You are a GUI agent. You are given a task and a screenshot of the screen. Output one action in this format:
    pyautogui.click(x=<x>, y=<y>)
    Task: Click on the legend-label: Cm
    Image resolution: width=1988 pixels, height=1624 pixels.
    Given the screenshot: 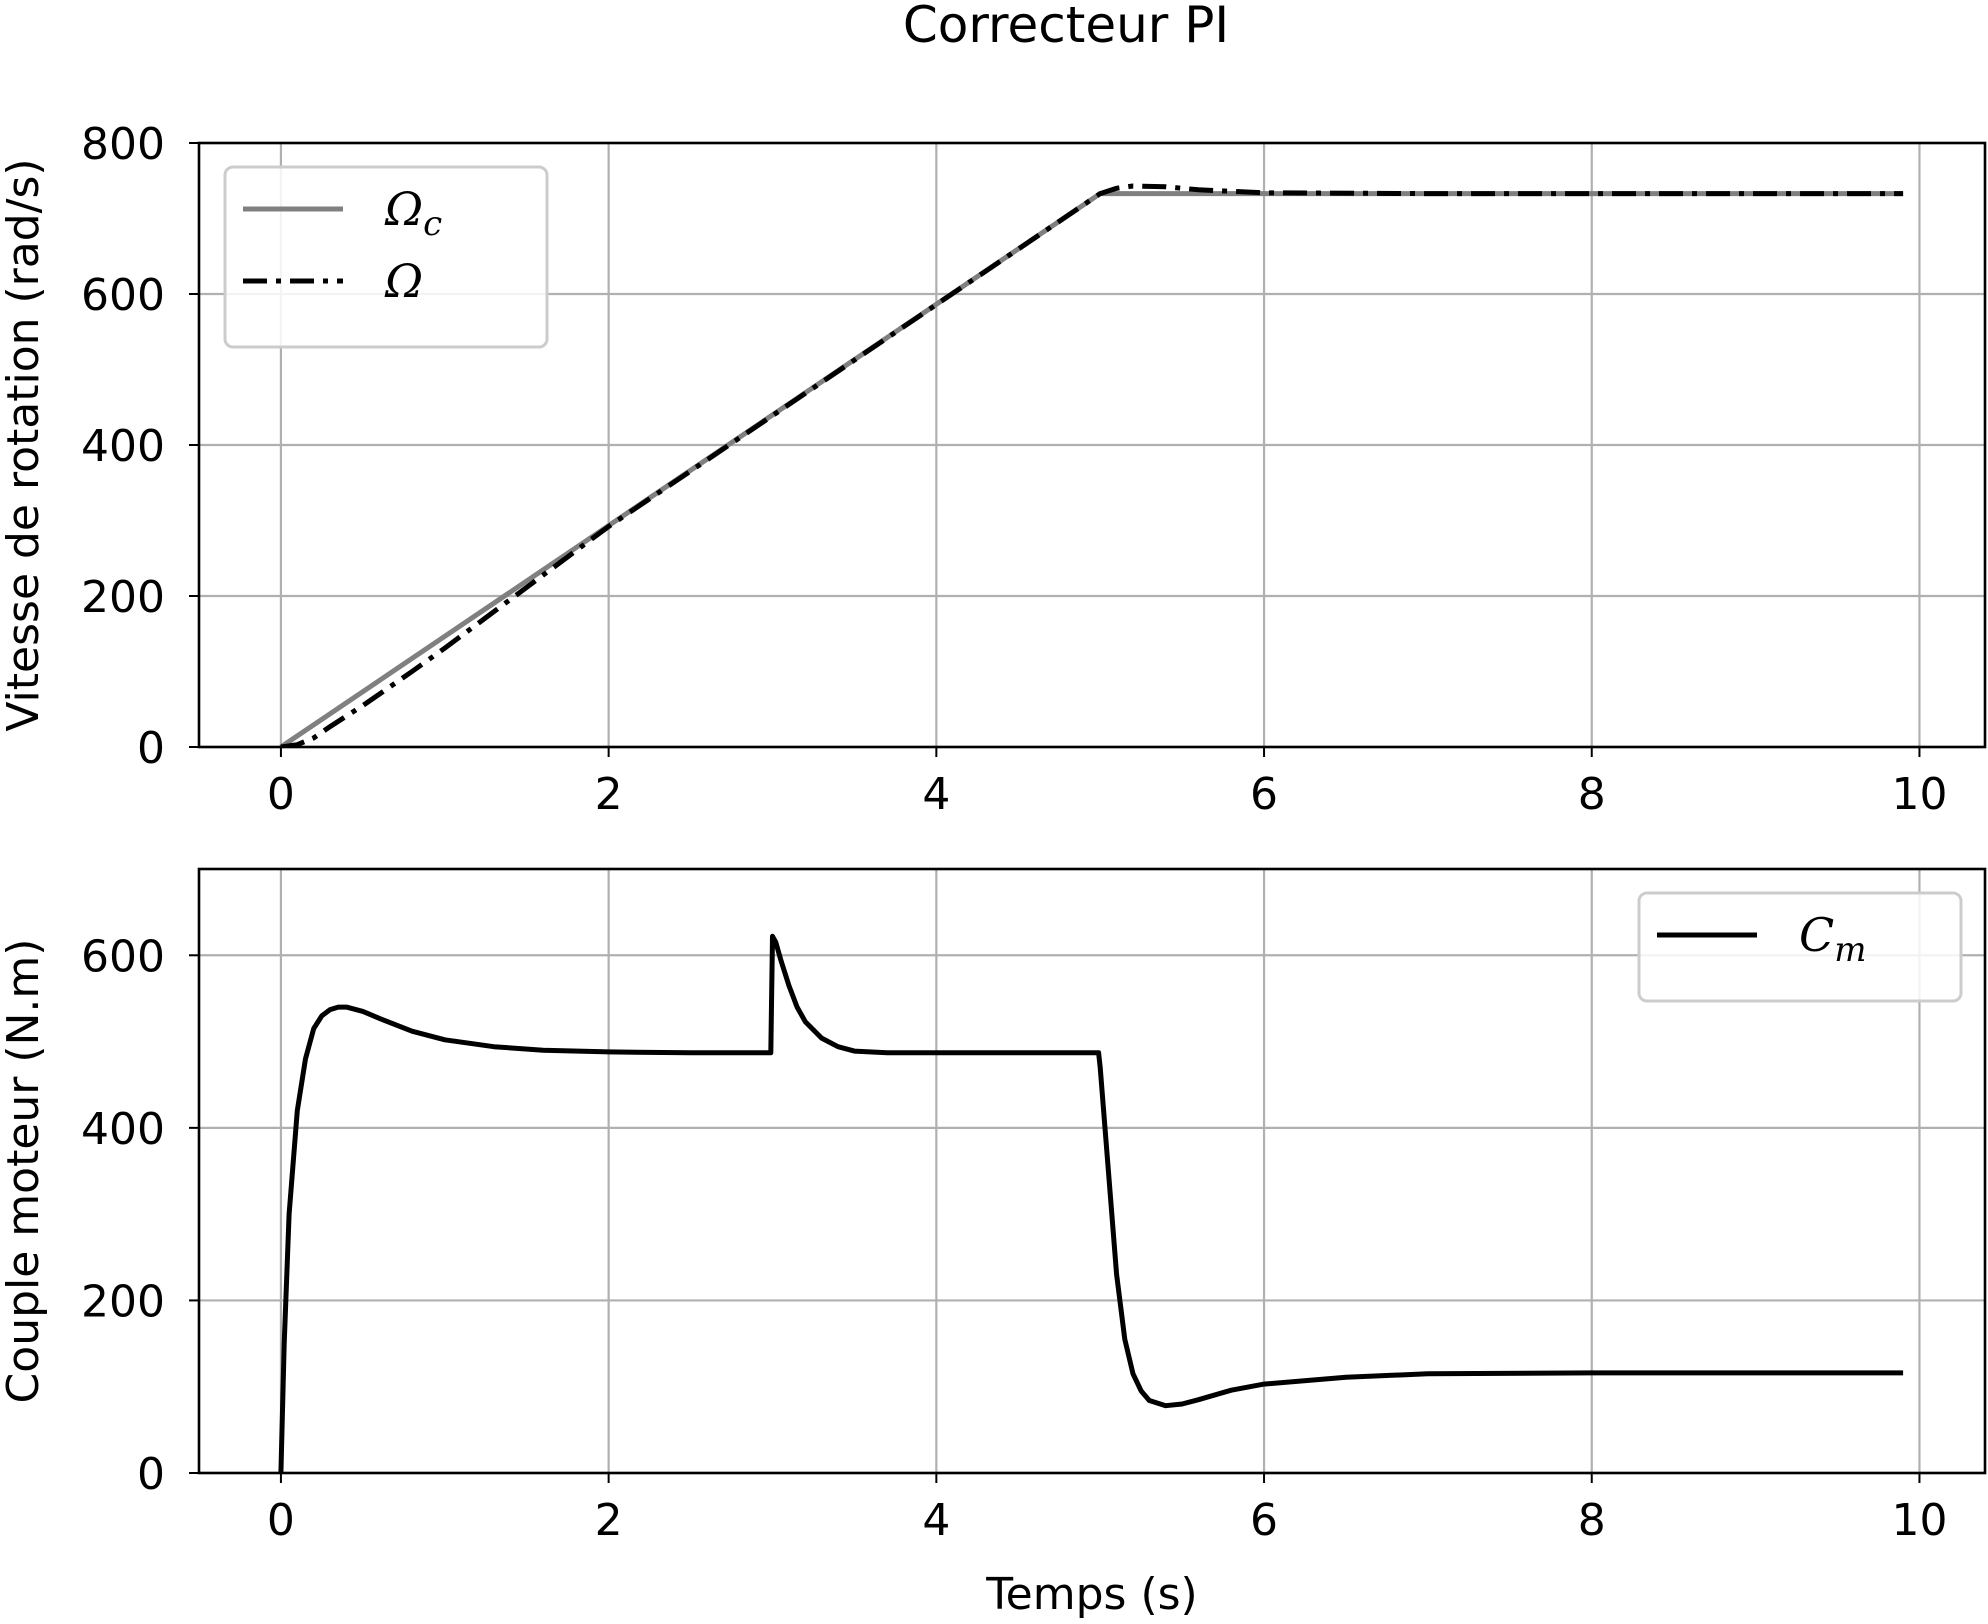 What is the action you would take?
    pyautogui.click(x=1832, y=939)
    